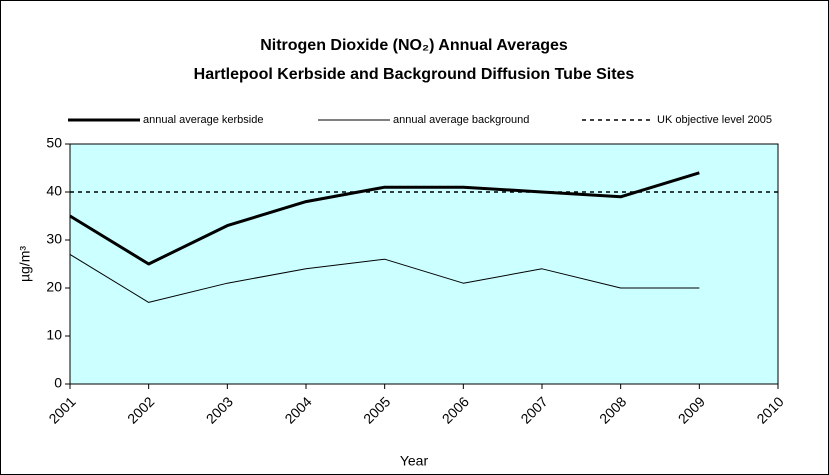 This screenshot has width=829, height=475. Describe the element at coordinates (54, 143) in the screenshot. I see `y-tick-label: 50` at that location.